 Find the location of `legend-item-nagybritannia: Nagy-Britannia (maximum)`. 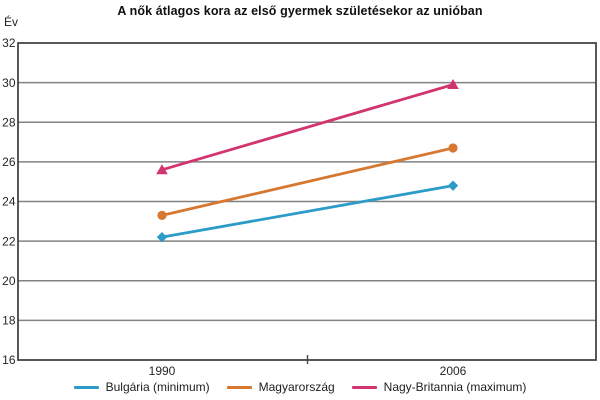

legend-item-nagybritannia: Nagy-Britannia (maximum) is located at coordinates (439, 387).